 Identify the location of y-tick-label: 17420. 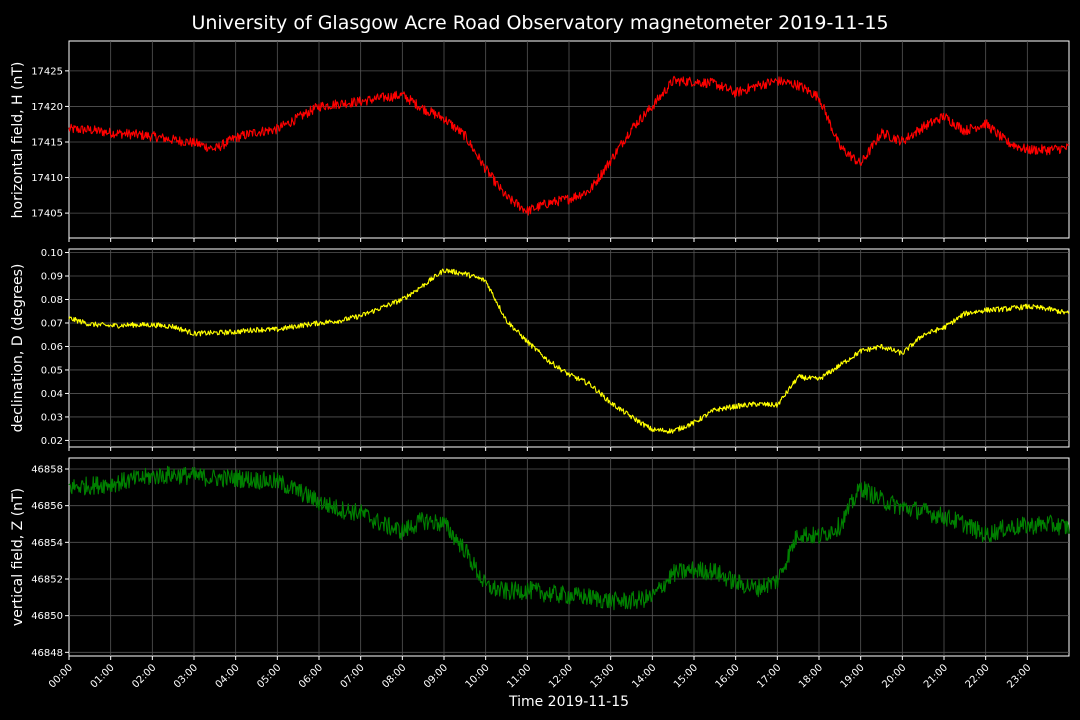
(47, 107).